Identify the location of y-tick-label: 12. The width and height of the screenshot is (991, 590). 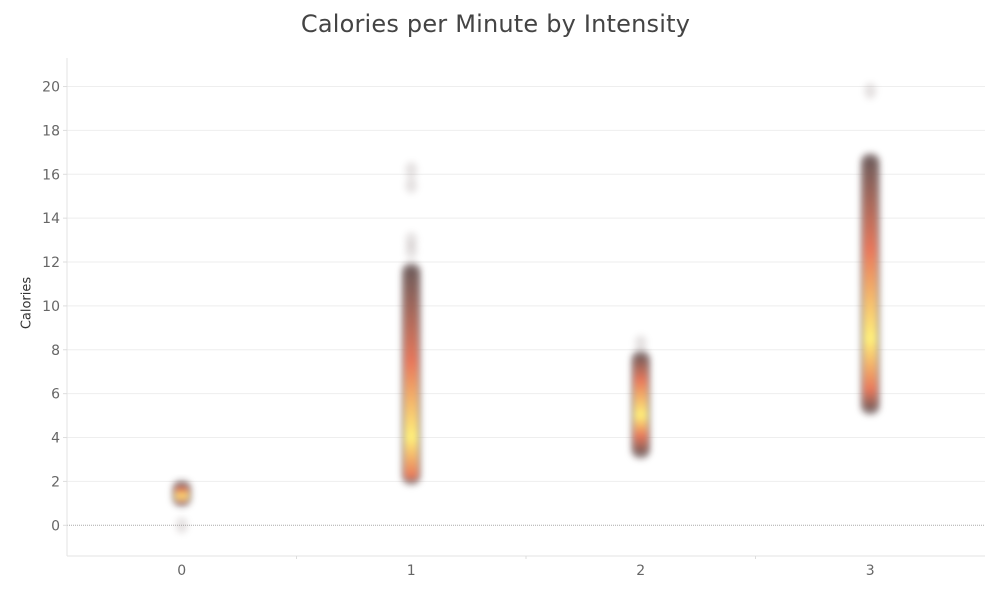
(51, 263).